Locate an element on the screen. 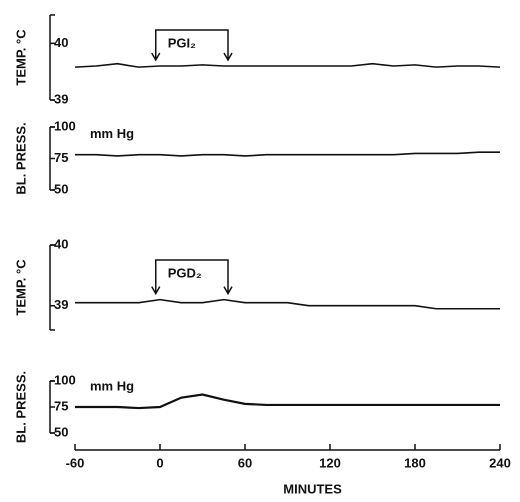 The image size is (520, 502). x-tick-label: 60 is located at coordinates (245, 462).